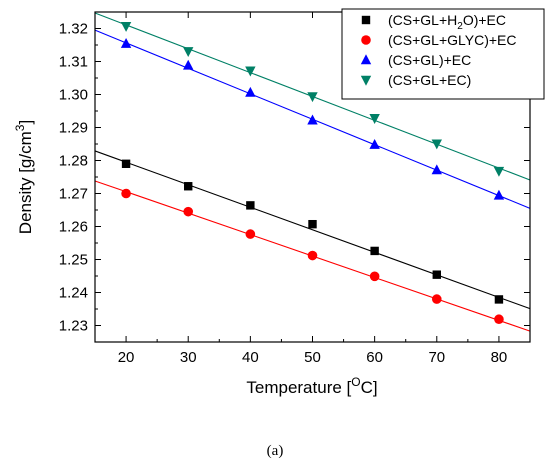 The width and height of the screenshot is (550, 467). What do you see at coordinates (298, 387) in the screenshot?
I see `x-axis-title-main: Temperature [` at bounding box center [298, 387].